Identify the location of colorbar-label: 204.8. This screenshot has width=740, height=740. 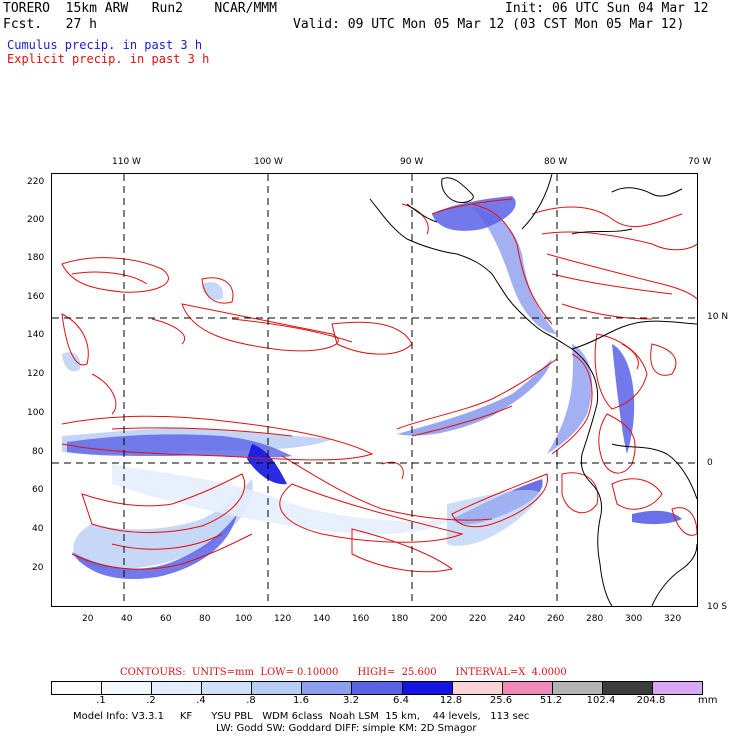
(651, 700).